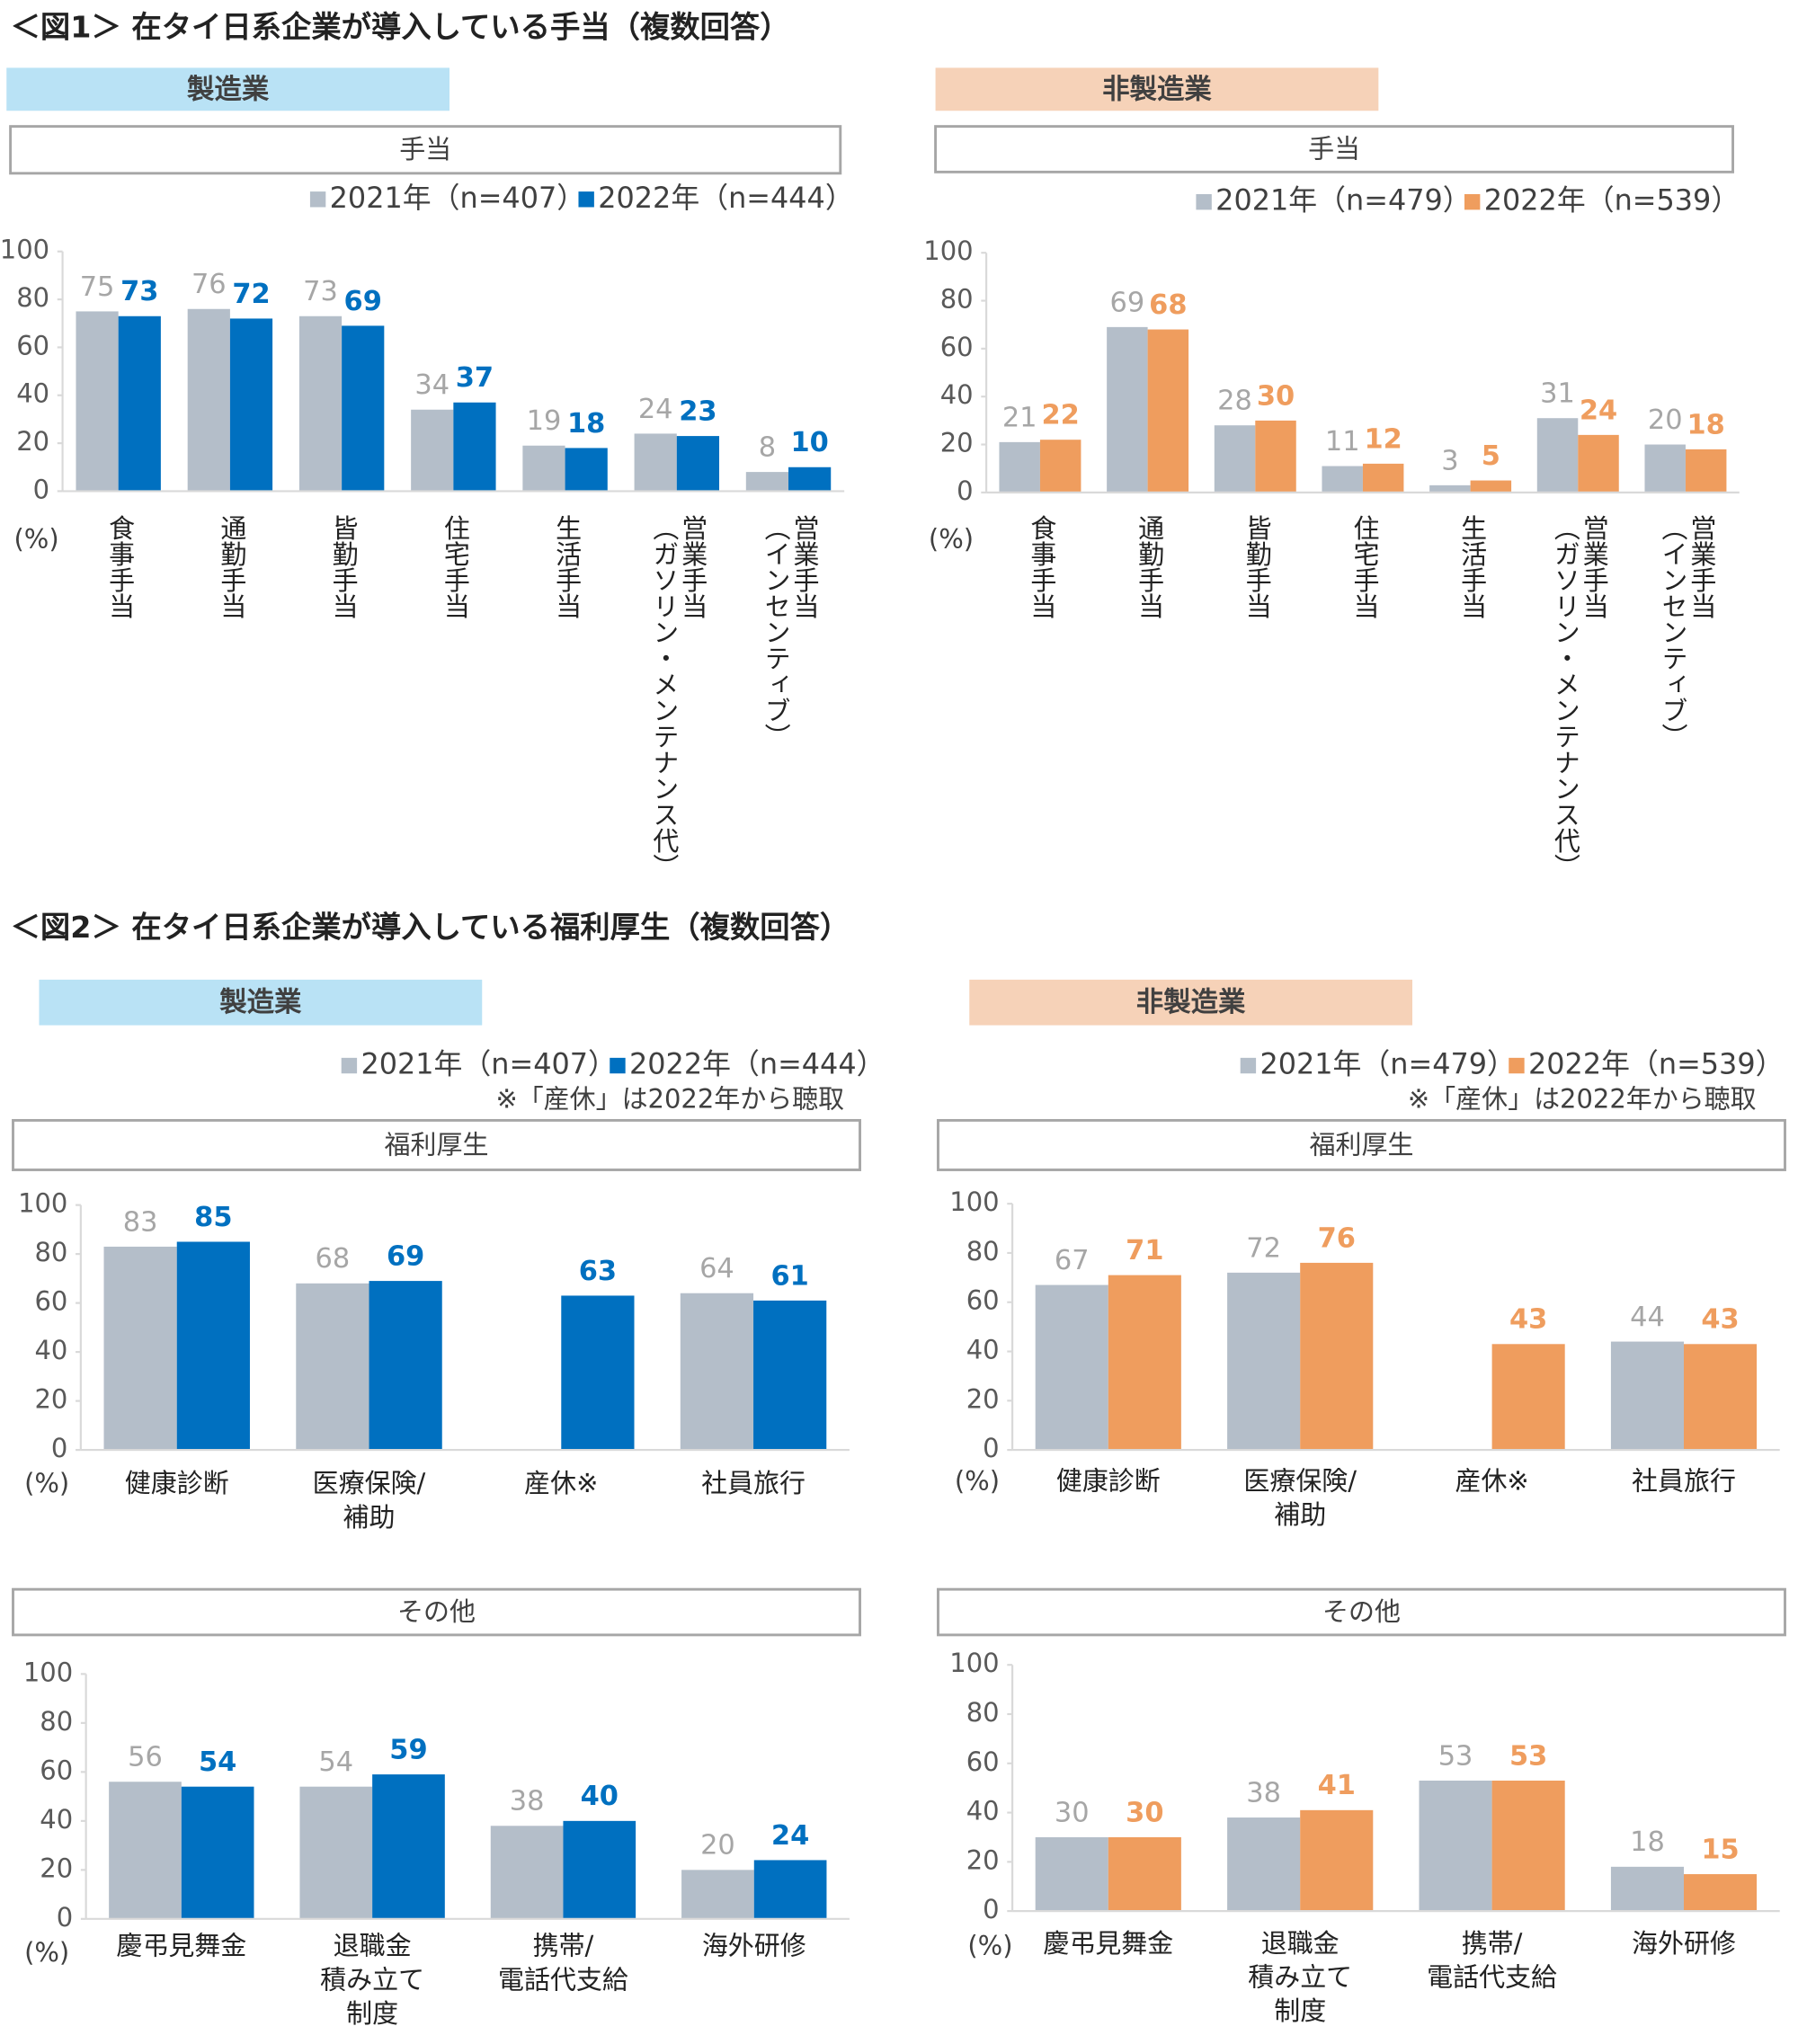 This screenshot has height=2044, width=1798. I want to click on value-label: 85, so click(213, 1217).